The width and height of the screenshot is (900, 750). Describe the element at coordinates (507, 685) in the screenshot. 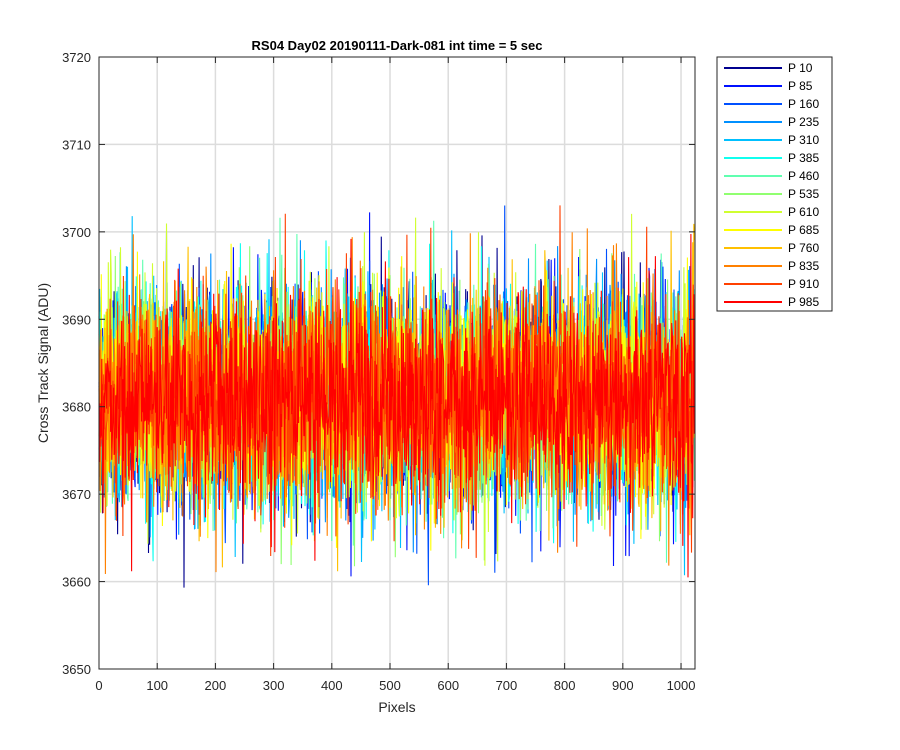

I see `x-tick-label: 700` at that location.